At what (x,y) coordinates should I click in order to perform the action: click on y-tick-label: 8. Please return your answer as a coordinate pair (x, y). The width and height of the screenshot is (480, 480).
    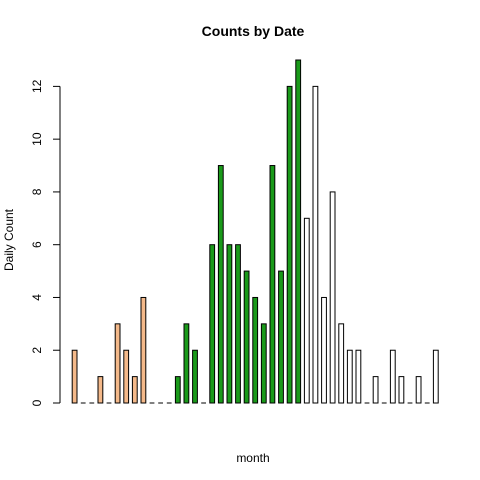
    Looking at the image, I should click on (37, 191).